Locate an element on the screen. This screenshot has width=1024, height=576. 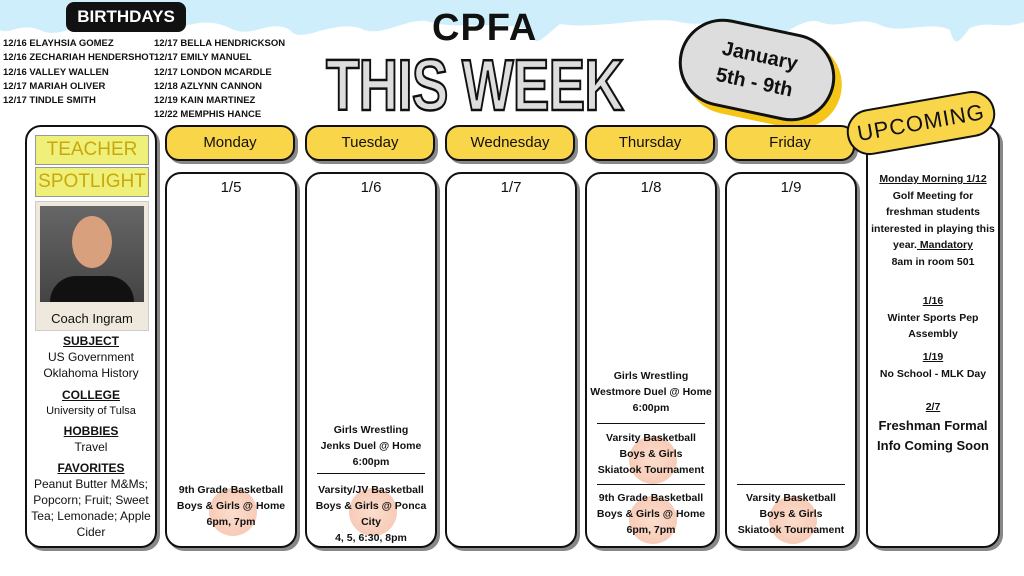
subject-label: SUBJECT is located at coordinates (90, 341).